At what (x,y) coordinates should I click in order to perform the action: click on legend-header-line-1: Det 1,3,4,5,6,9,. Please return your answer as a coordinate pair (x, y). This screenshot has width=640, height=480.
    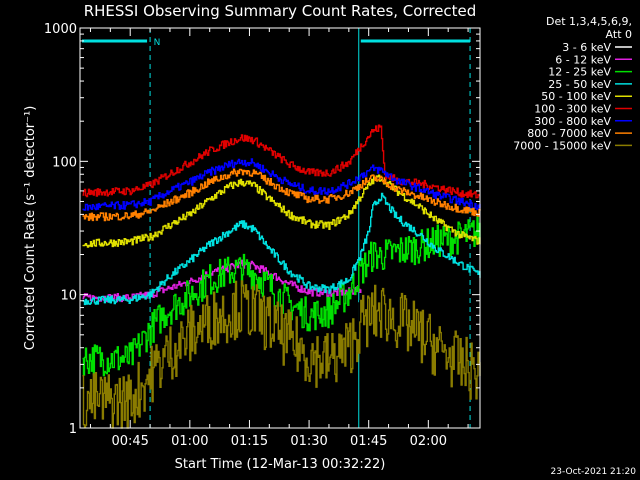
    Looking at the image, I should click on (589, 21).